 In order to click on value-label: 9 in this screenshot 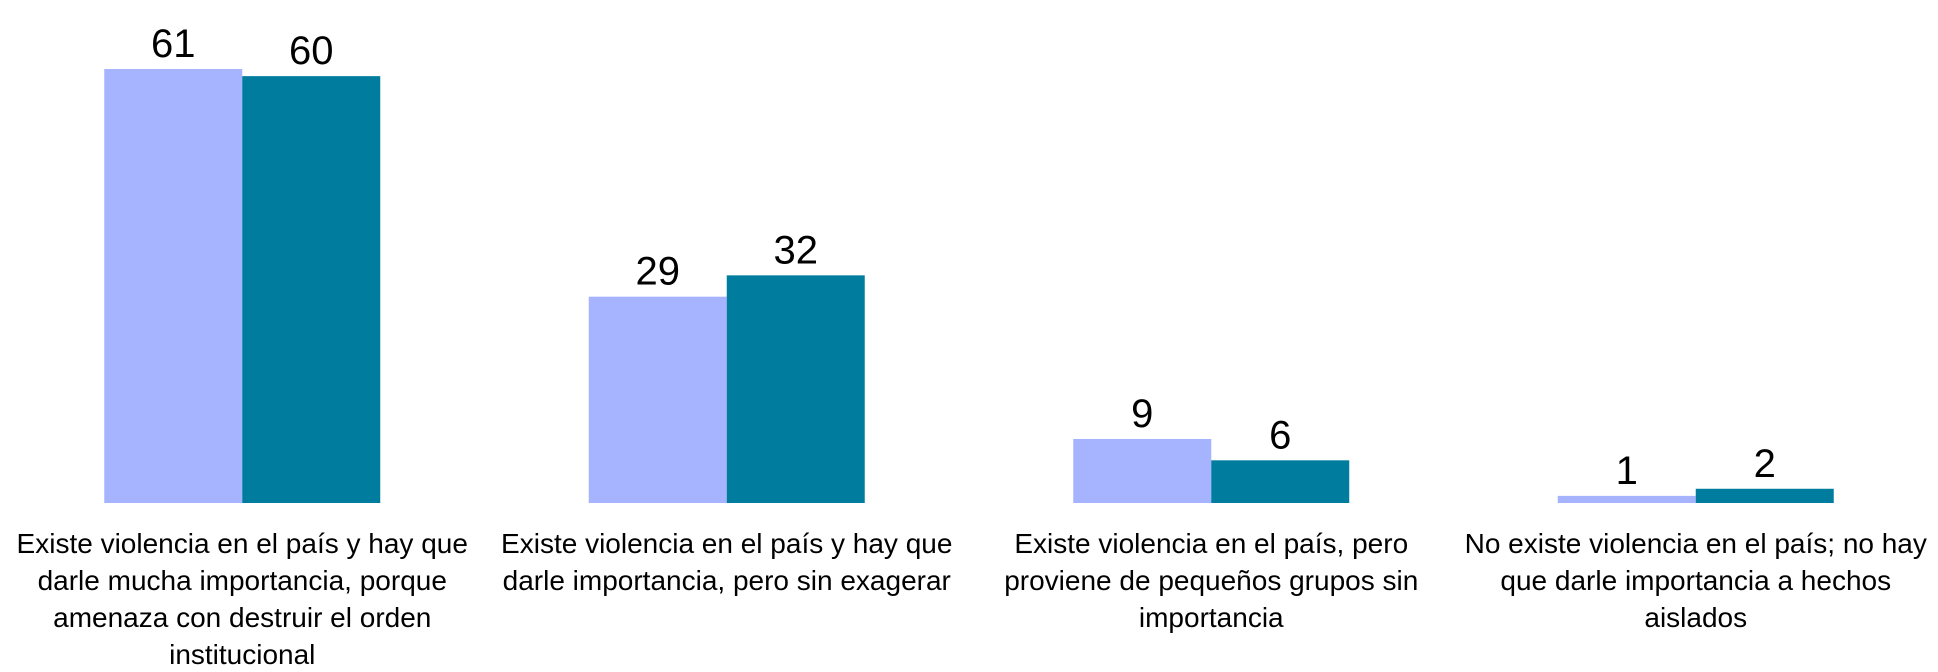, I will do `click(1142, 414)`.